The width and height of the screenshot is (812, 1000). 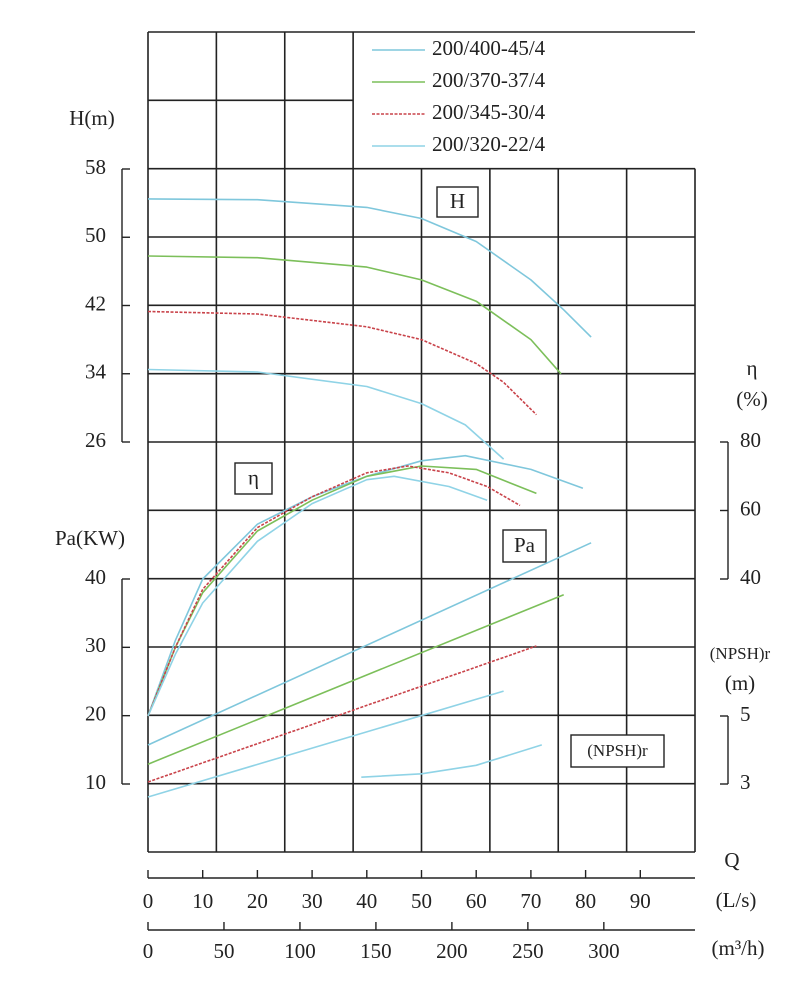 What do you see at coordinates (90, 538) in the screenshot?
I see `axis-title: Pa(KW)` at bounding box center [90, 538].